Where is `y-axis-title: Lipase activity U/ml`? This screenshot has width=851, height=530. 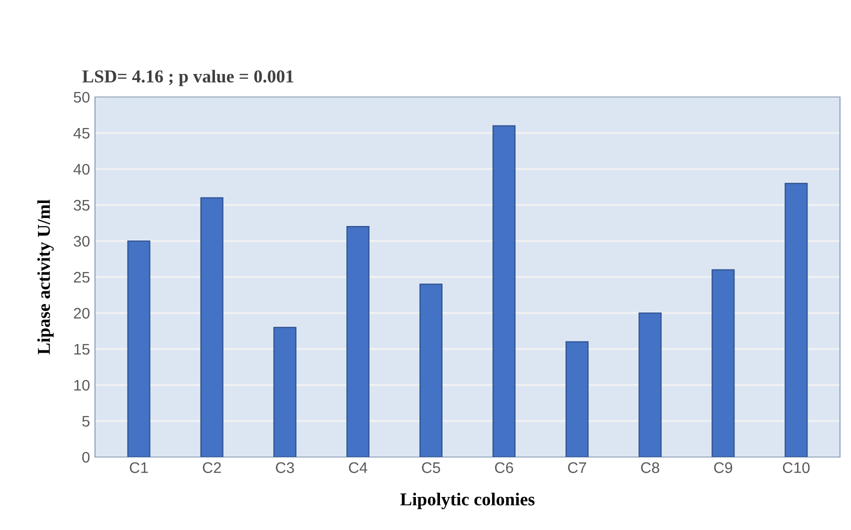 y-axis-title: Lipase activity U/ml is located at coordinates (45, 277).